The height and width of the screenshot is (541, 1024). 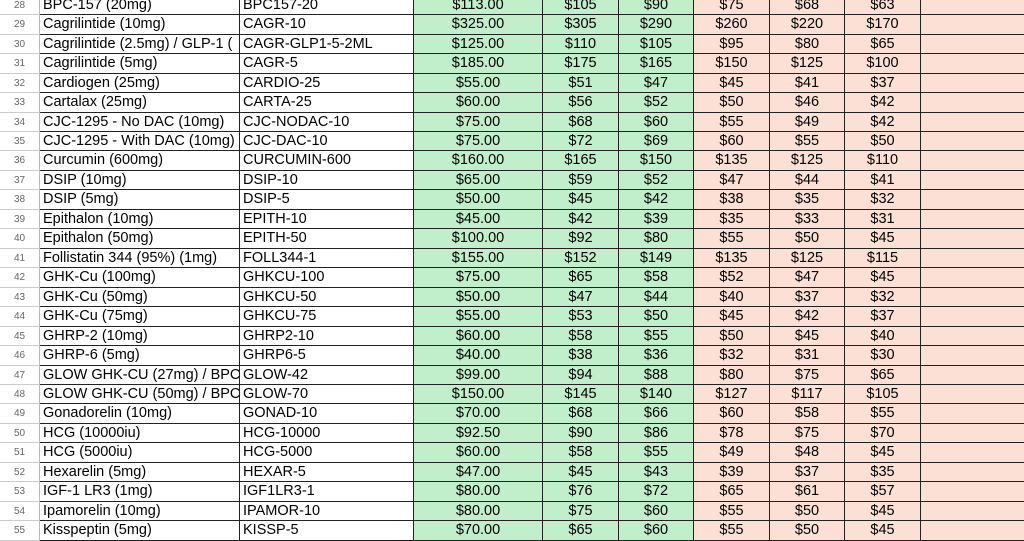 I want to click on tier-price-cell: $49, so click(x=807, y=122).